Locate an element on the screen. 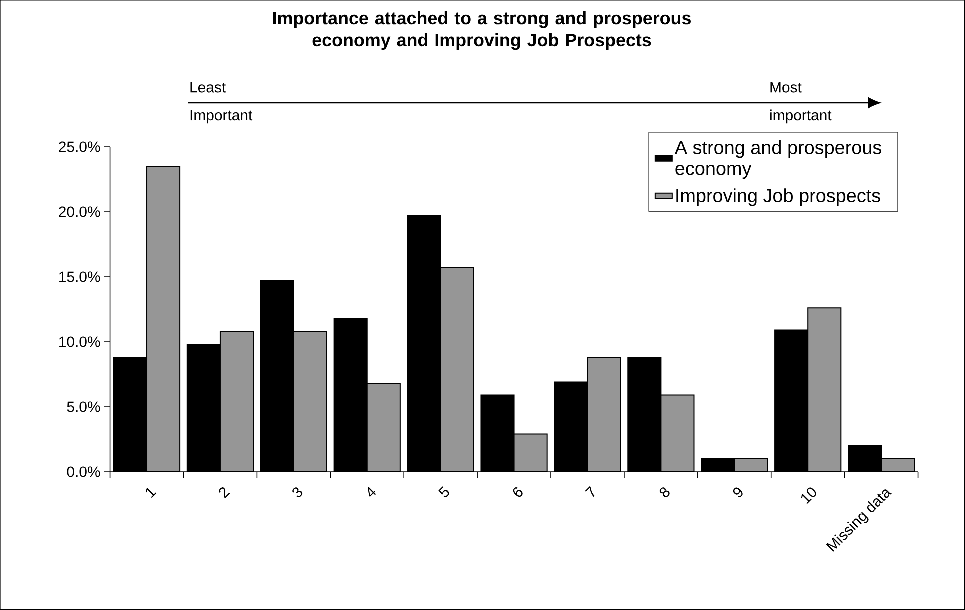  x-tick-label: 8 is located at coordinates (665, 493).